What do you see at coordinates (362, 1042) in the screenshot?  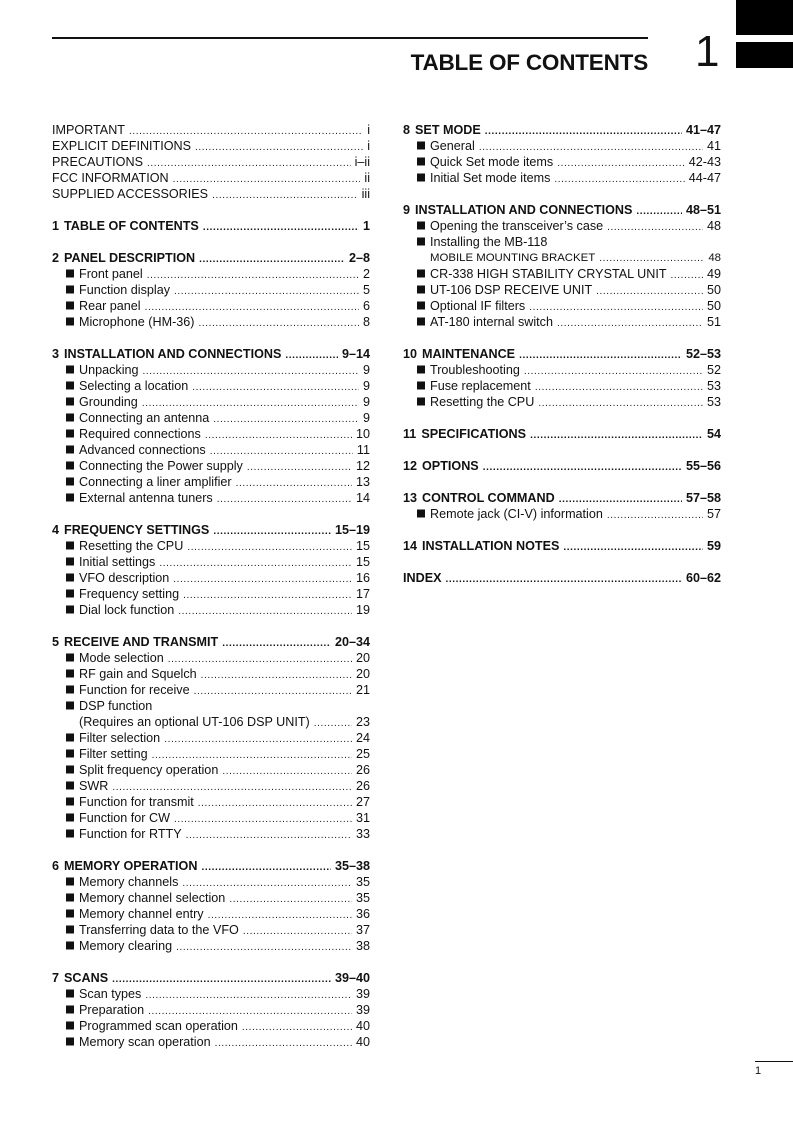 I see `entry-page: 40` at bounding box center [362, 1042].